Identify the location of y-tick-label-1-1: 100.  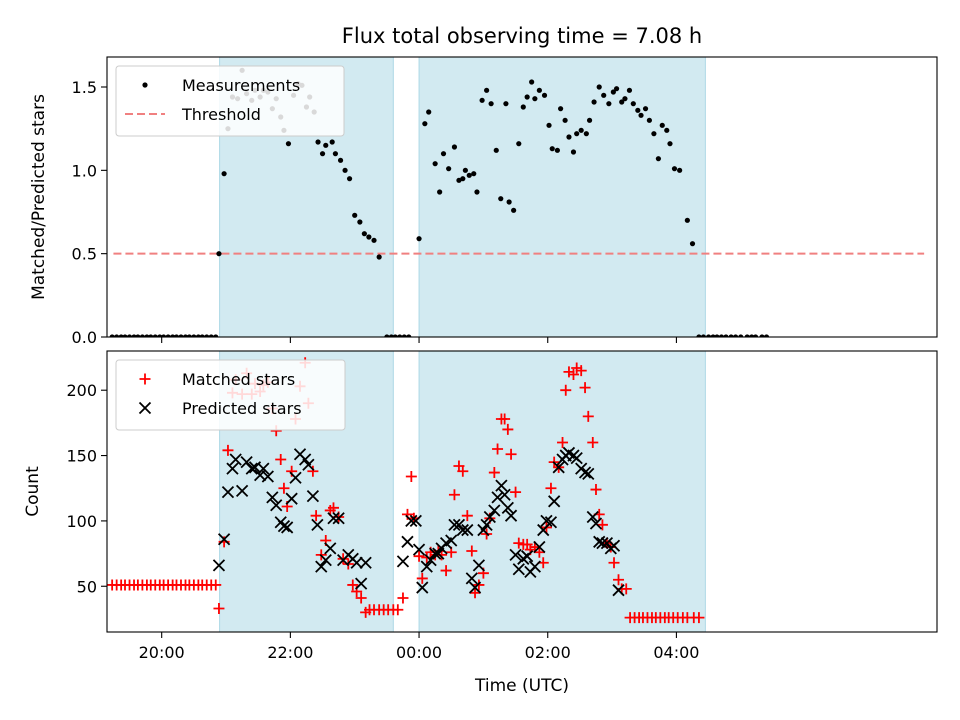
(81, 521).